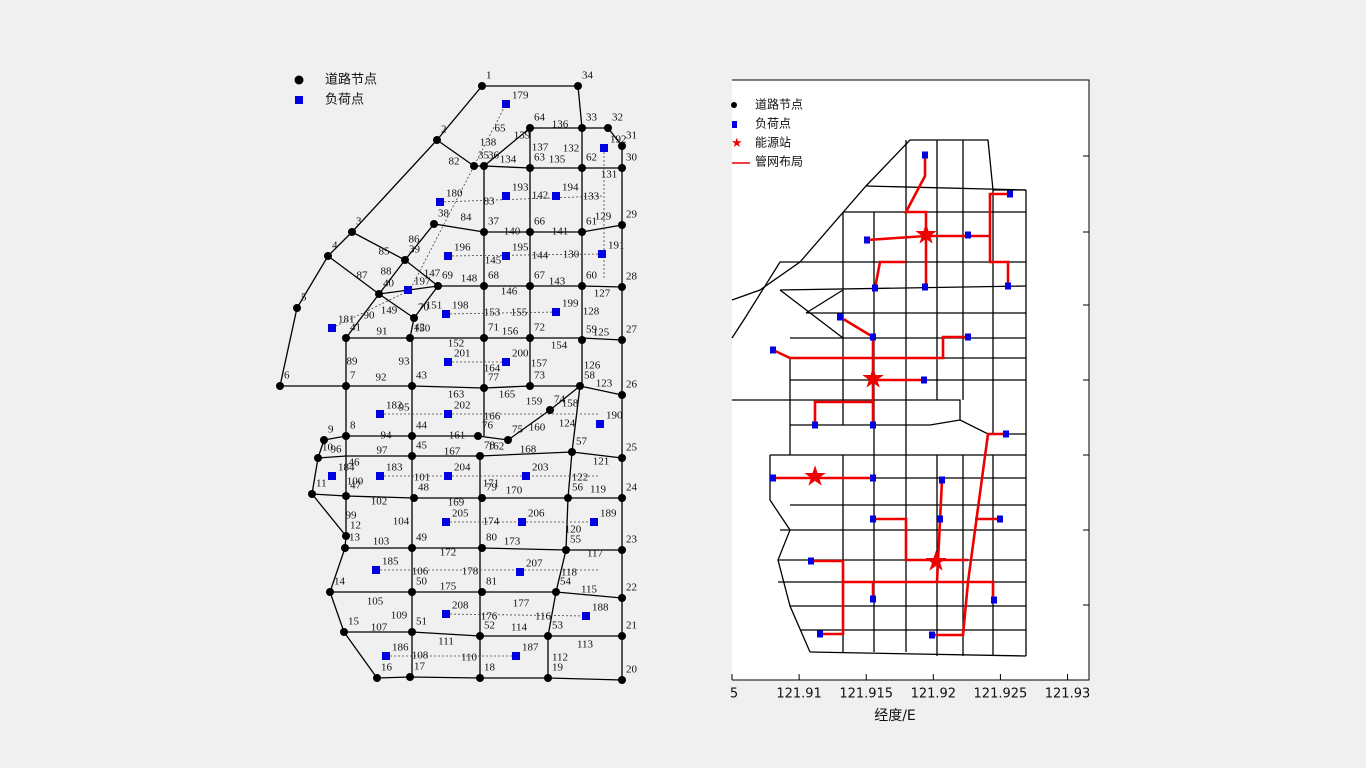 This screenshot has width=1366, height=768. I want to click on load-label: 192, so click(618, 140).